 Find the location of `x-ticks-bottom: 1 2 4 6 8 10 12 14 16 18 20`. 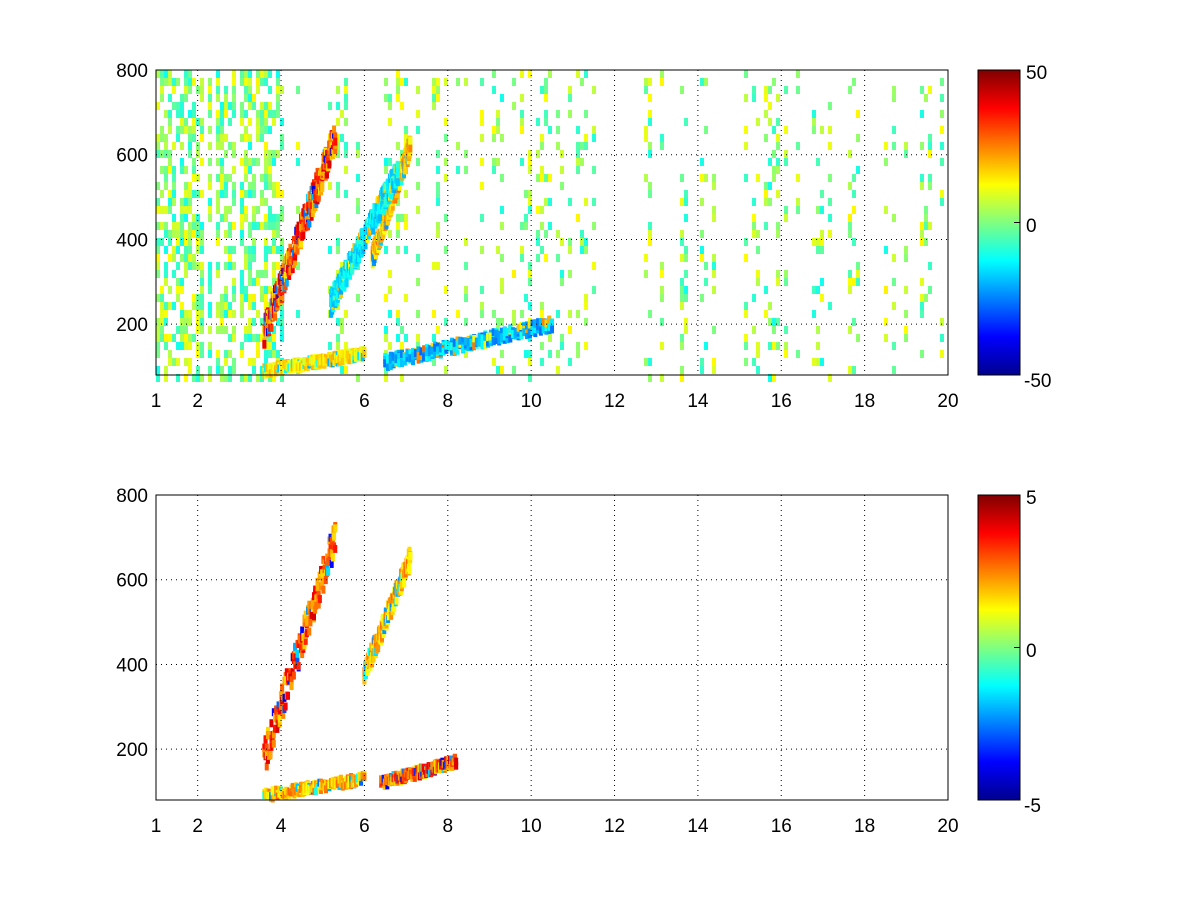

x-ticks-bottom: 1 2 4 6 8 10 12 14 16 18 20 is located at coordinates (555, 826).